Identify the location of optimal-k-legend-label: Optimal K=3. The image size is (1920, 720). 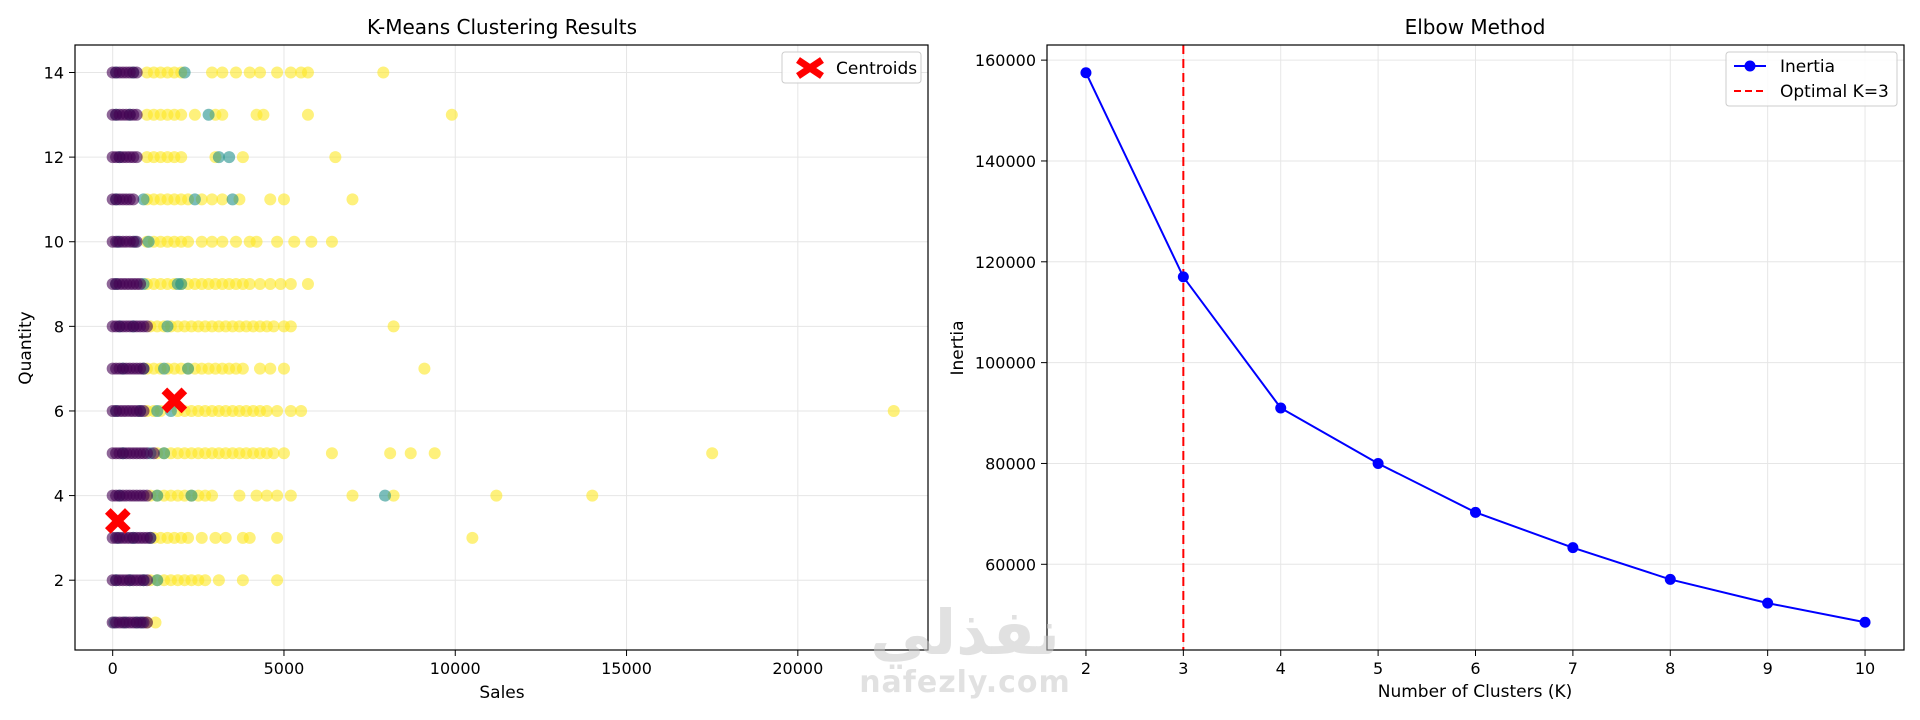
(1834, 92).